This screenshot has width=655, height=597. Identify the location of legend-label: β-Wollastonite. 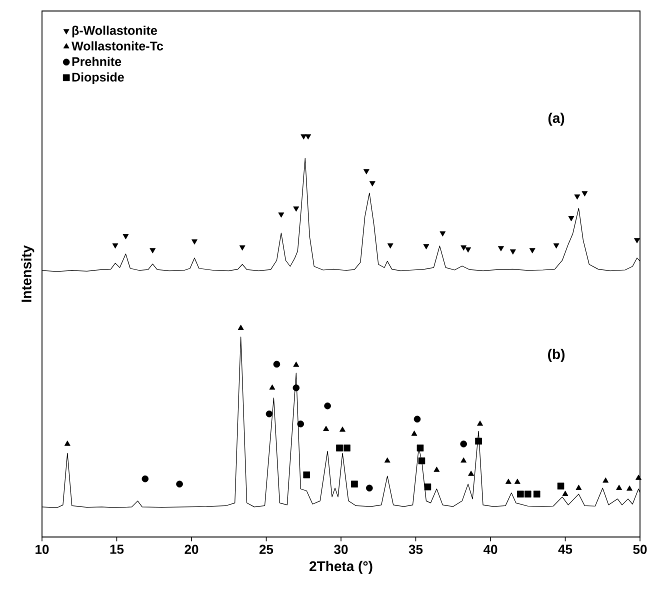
(114, 32).